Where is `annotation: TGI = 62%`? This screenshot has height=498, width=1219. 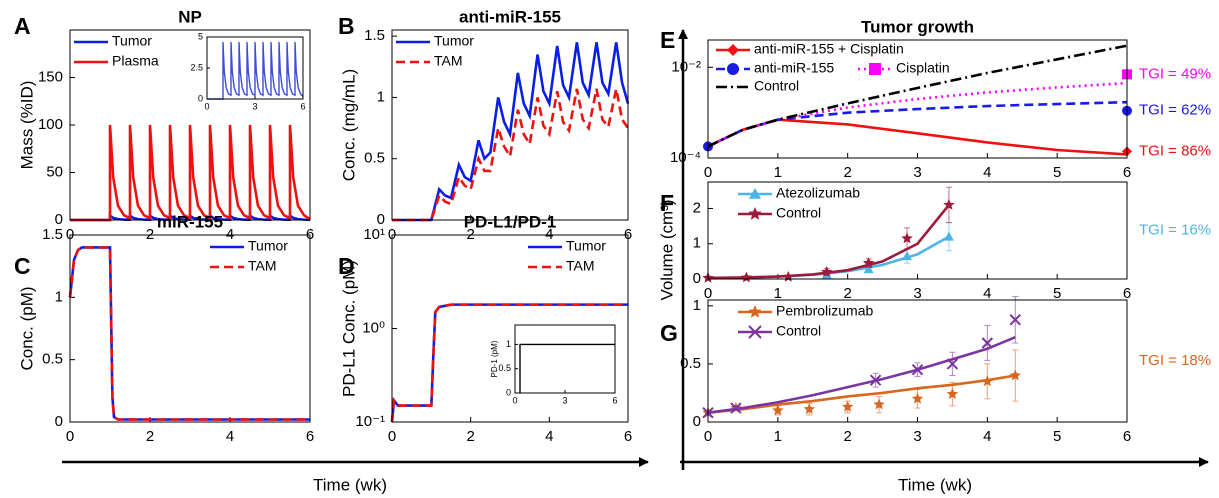 annotation: TGI = 62% is located at coordinates (1175, 110).